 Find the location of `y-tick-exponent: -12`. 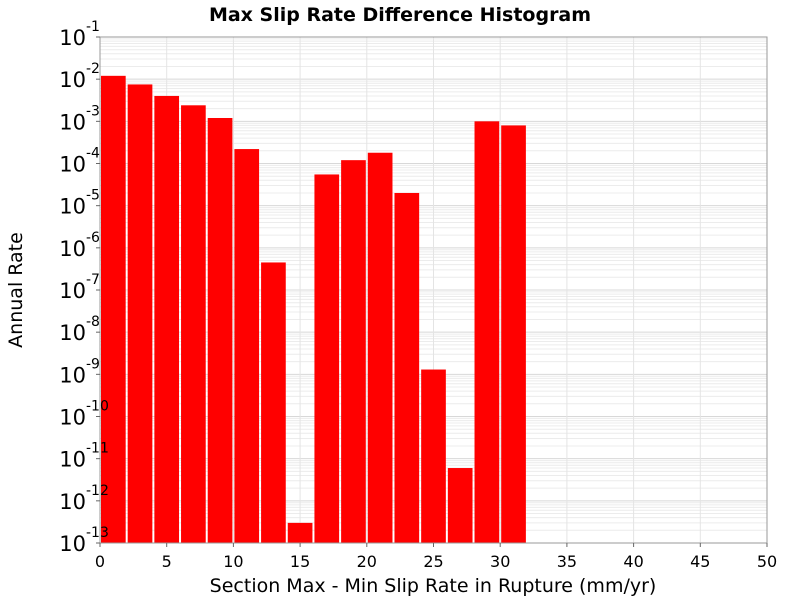

y-tick-exponent: -12 is located at coordinates (97, 491).